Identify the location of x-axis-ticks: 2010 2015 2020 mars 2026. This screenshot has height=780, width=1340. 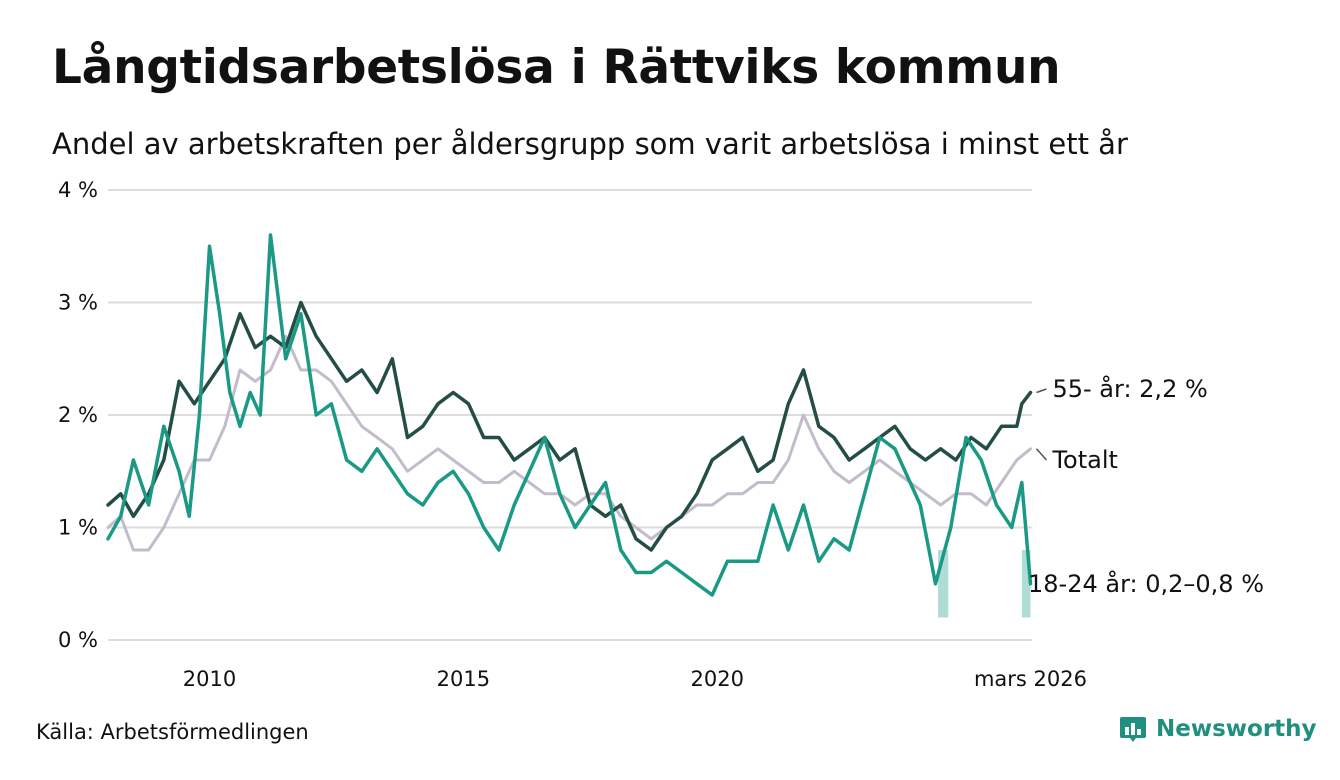
(635, 679).